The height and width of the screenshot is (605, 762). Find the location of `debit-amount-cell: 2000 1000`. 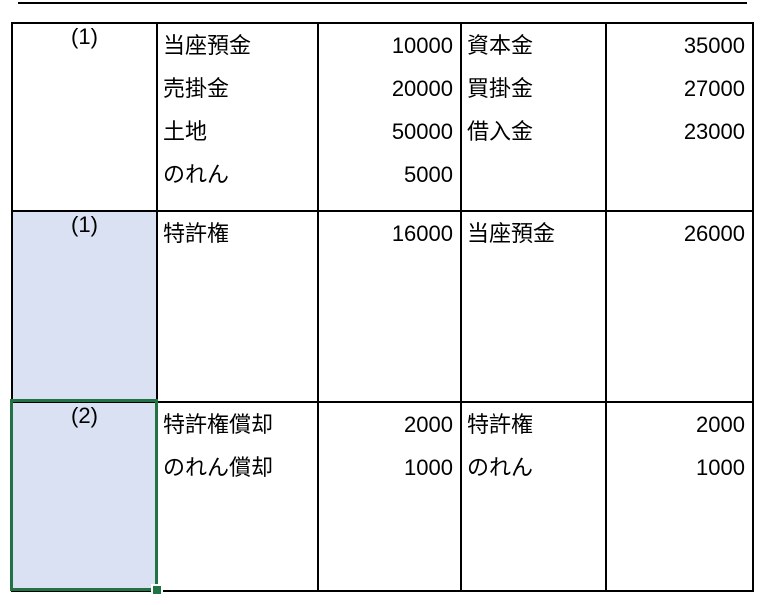

debit-amount-cell: 2000 1000 is located at coordinates (389, 496).